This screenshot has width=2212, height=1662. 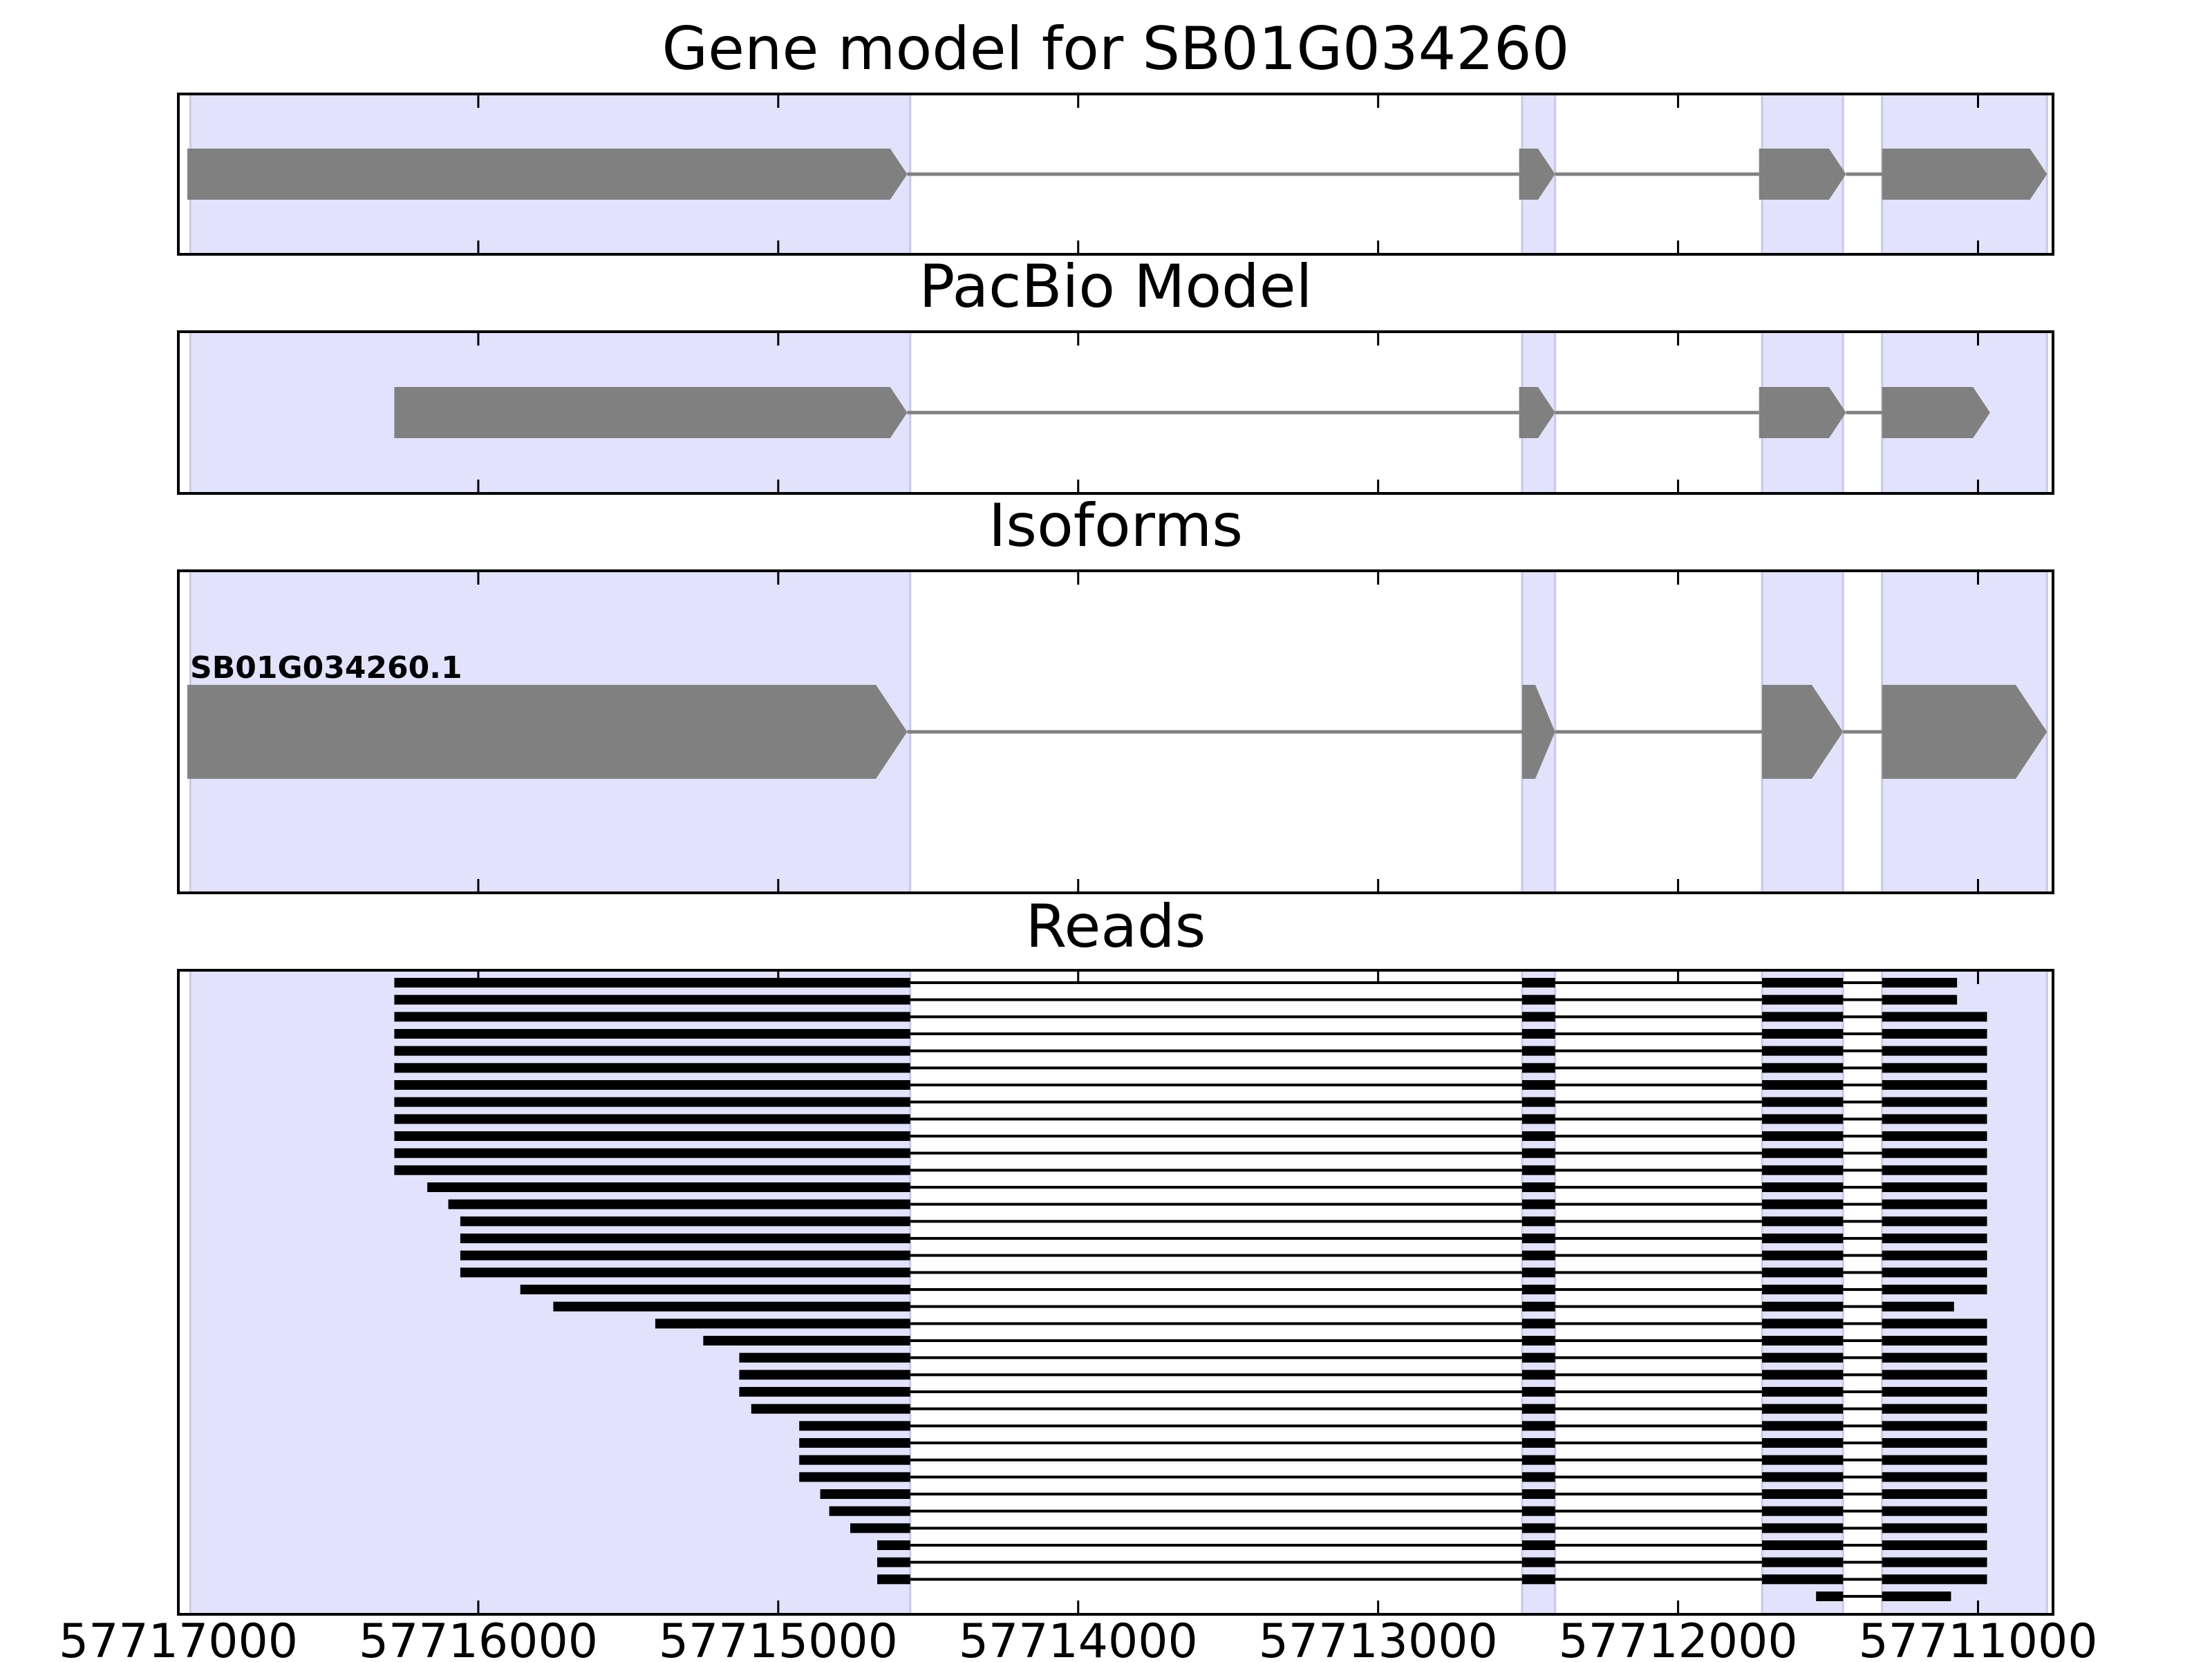 What do you see at coordinates (1116, 50) in the screenshot?
I see `panel-title: Gene model for SB01G034260` at bounding box center [1116, 50].